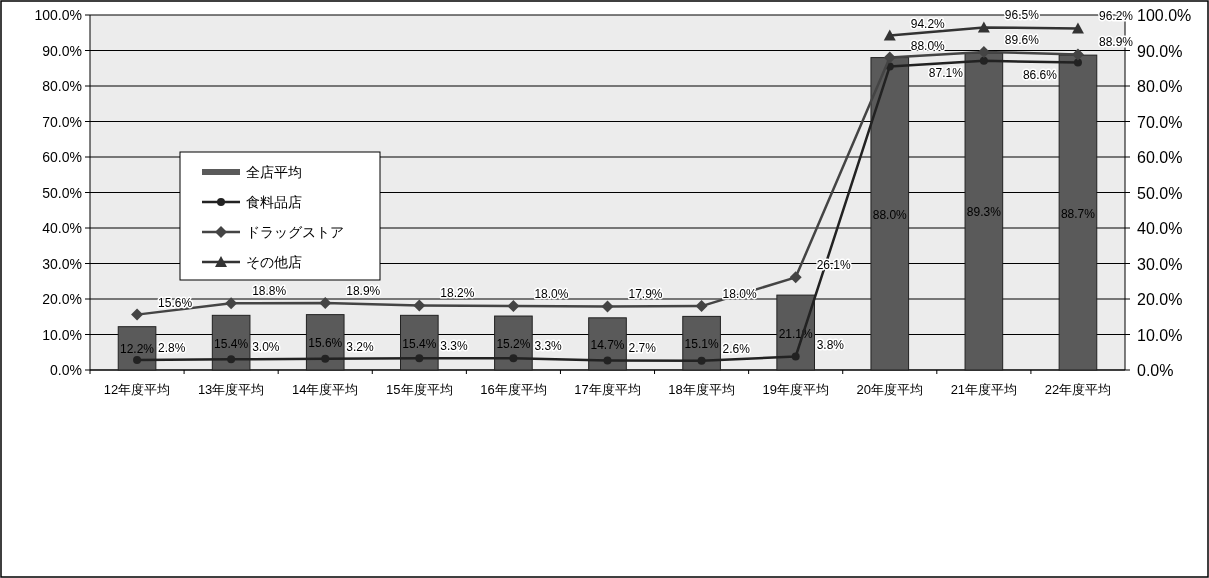 Image resolution: width=1209 pixels, height=578 pixels. Describe the element at coordinates (1116, 42) in the screenshot. I see `data-label: 88.9%` at that location.